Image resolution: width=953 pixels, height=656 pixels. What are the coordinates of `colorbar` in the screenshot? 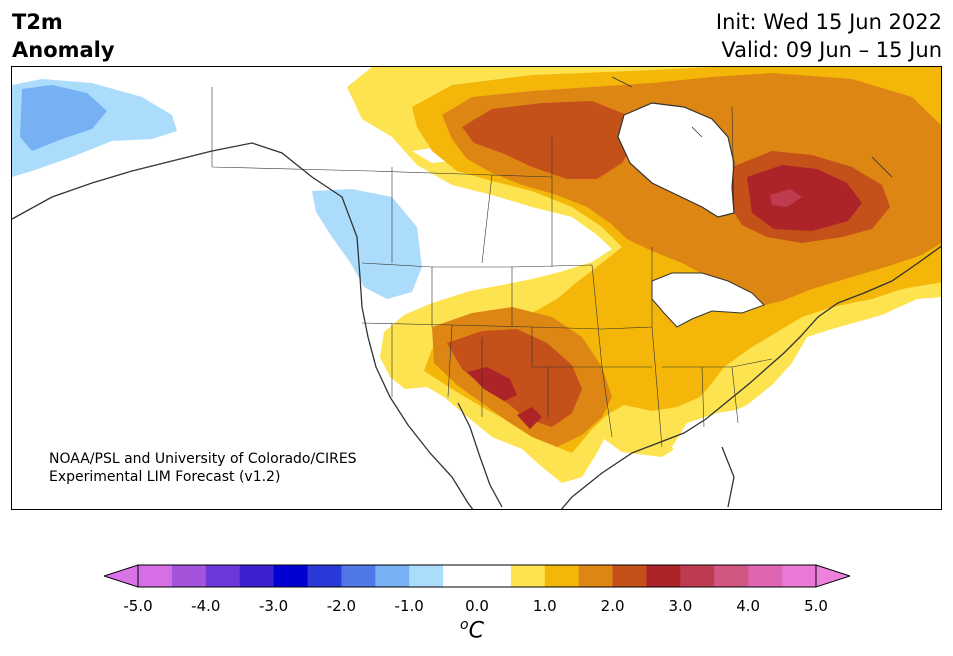 It's located at (477, 576).